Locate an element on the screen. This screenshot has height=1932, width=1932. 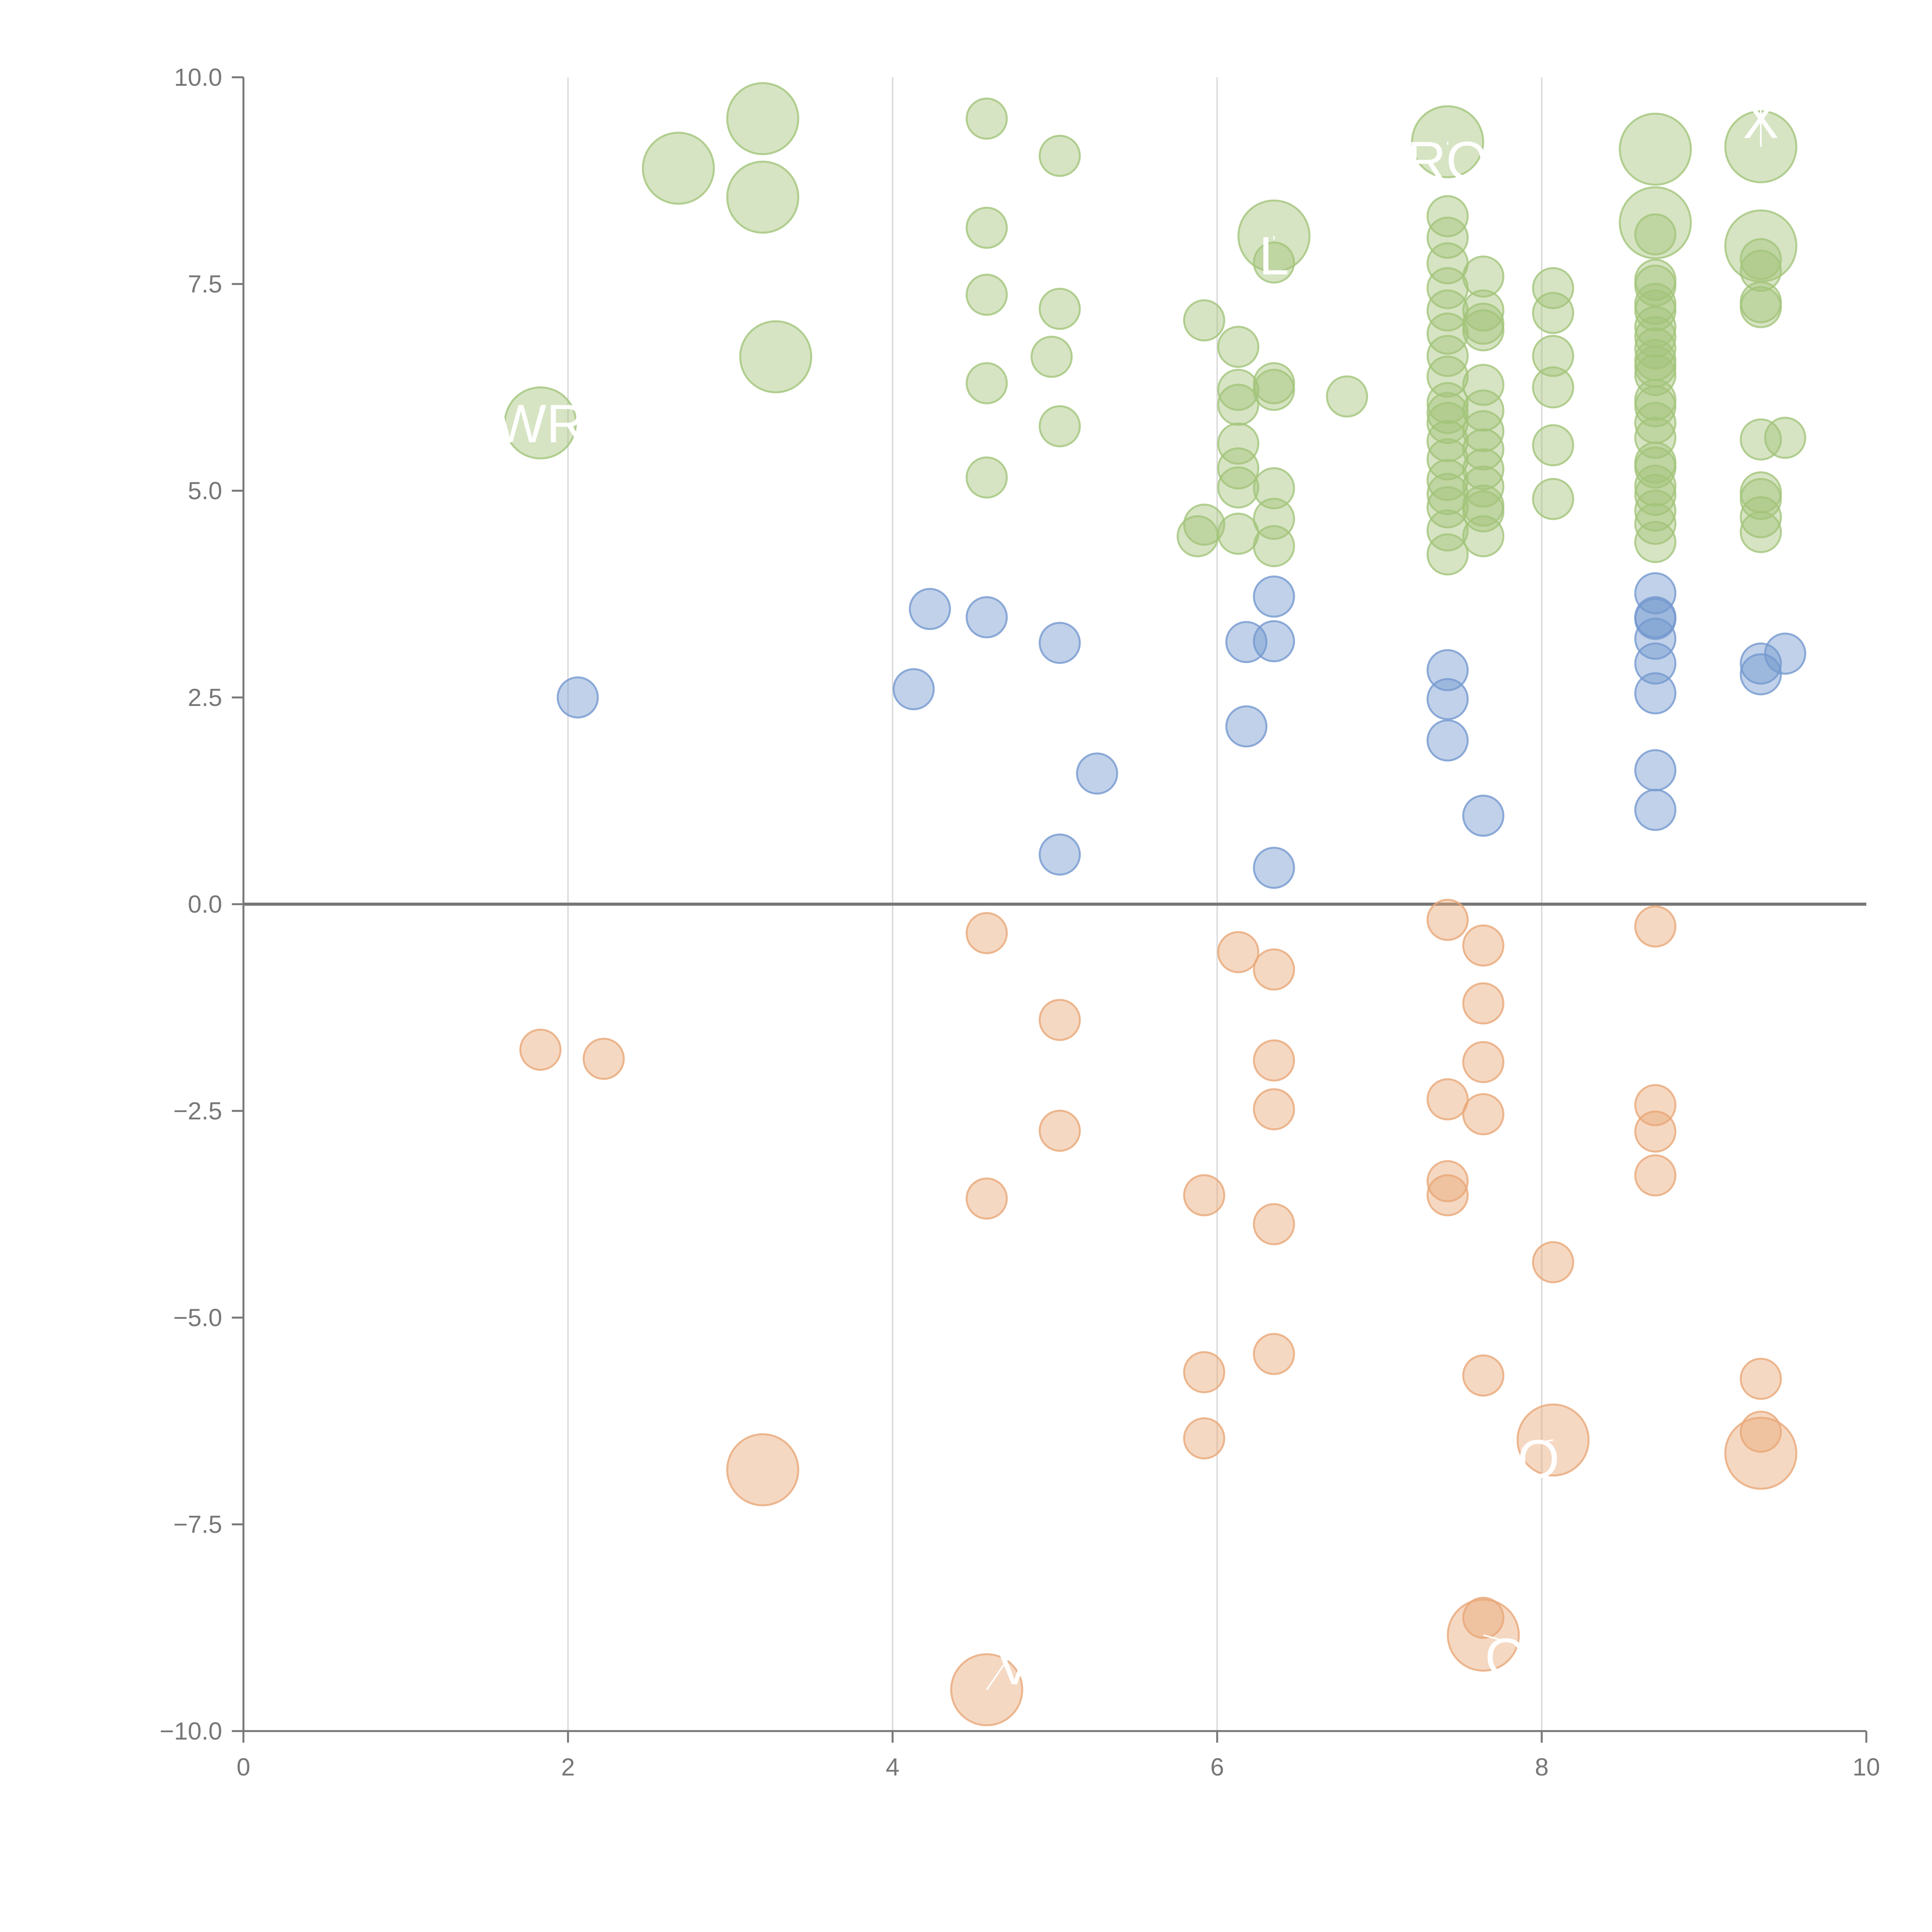
x-tick-label: 2 is located at coordinates (568, 1767).